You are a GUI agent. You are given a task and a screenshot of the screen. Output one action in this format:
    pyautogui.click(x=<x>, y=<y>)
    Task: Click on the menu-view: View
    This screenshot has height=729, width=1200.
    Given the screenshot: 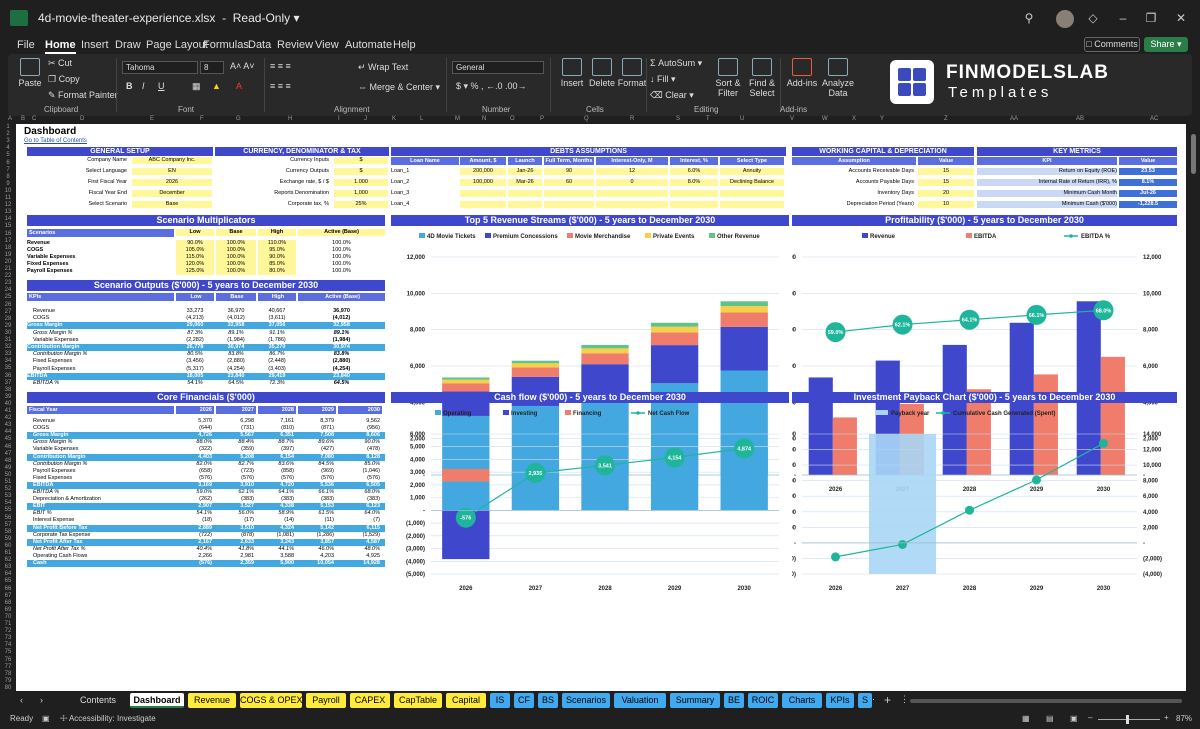 What is the action you would take?
    pyautogui.click(x=327, y=45)
    